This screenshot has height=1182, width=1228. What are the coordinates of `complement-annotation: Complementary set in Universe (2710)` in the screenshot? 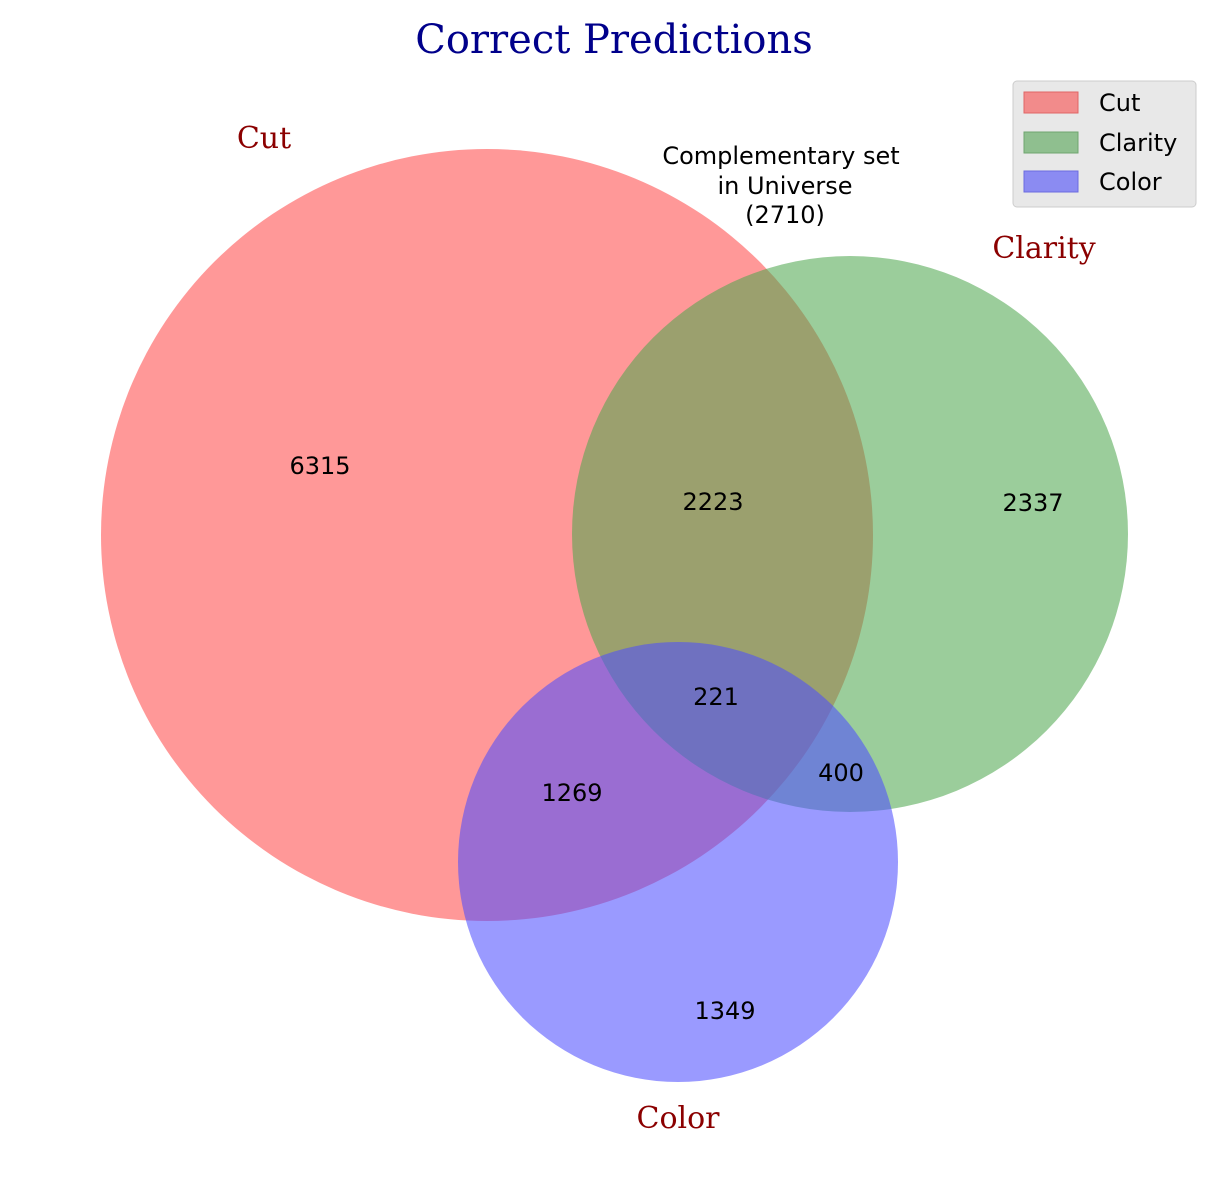 It's located at (780, 185).